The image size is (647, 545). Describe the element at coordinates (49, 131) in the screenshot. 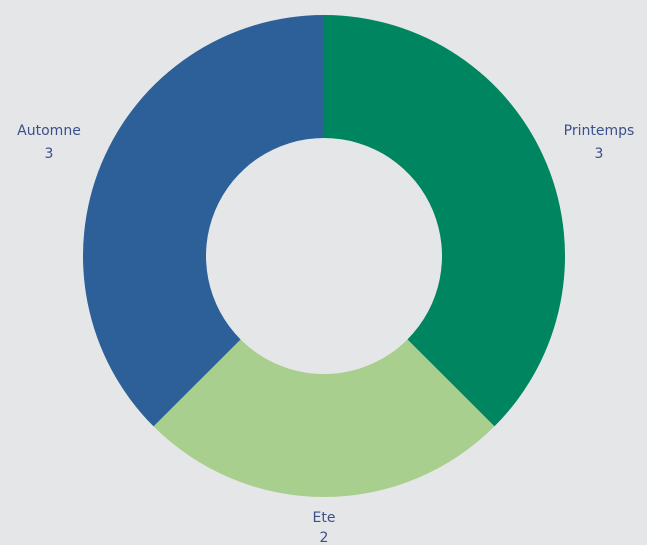

I see `slice-label-automne: Automne` at that location.